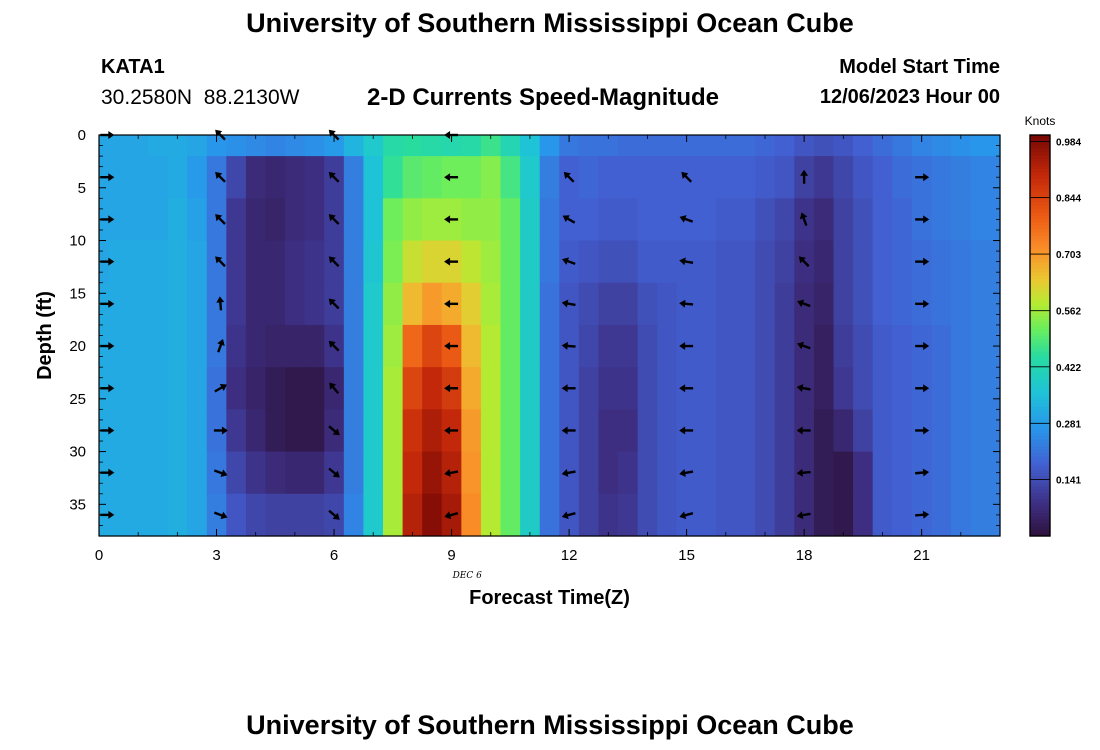 This screenshot has height=750, width=1100. I want to click on y-tick-label: 15, so click(77, 293).